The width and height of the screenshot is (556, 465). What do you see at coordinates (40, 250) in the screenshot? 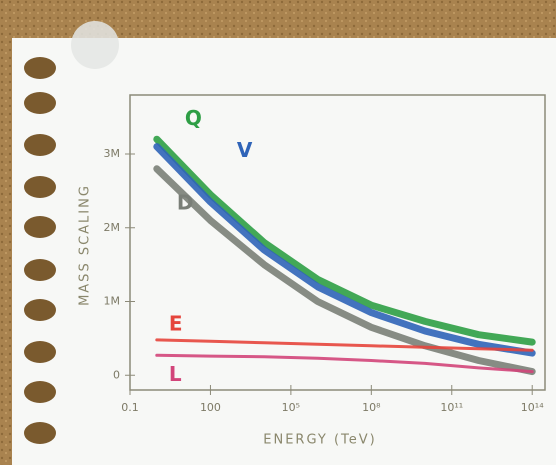
I see `ring-holes` at bounding box center [40, 250].